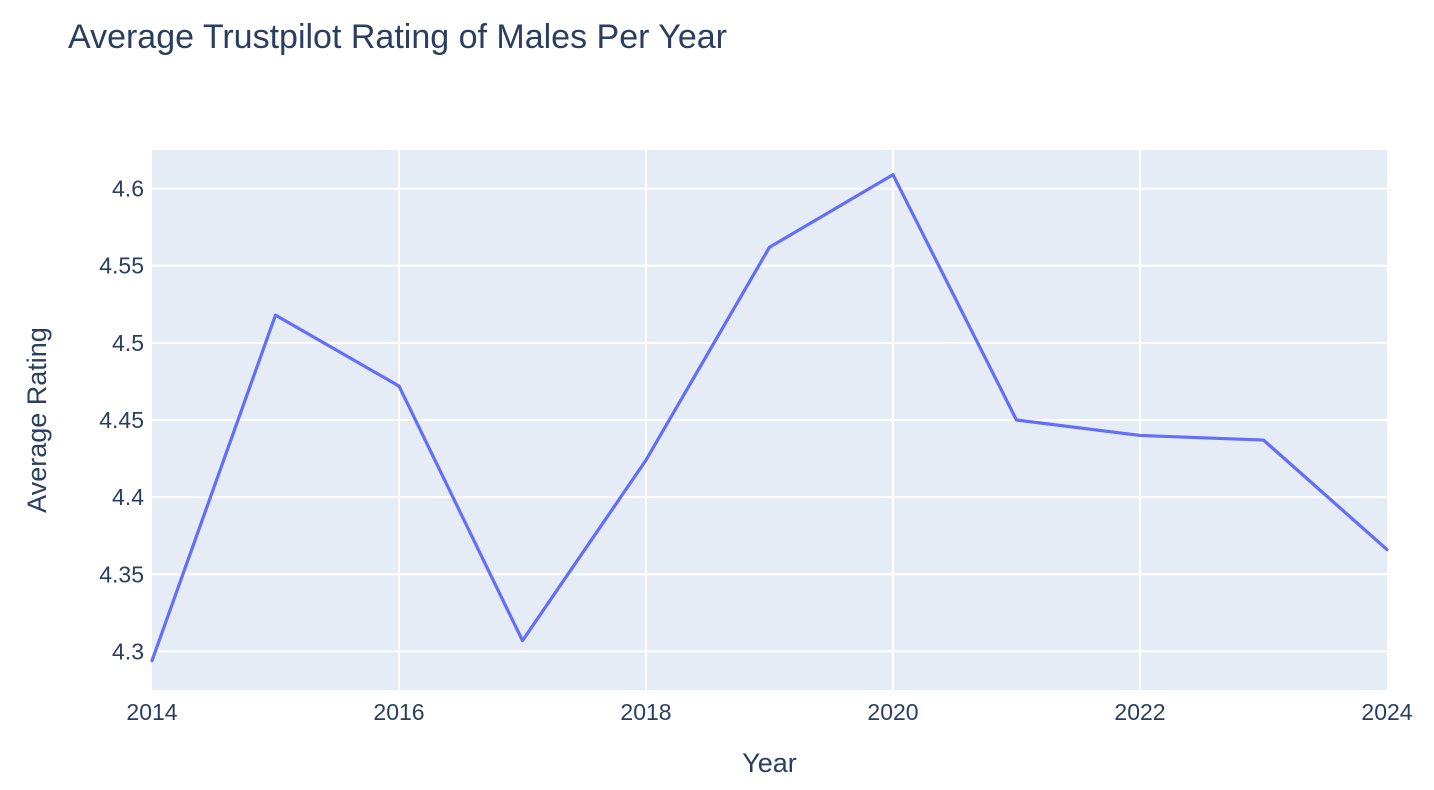 The height and width of the screenshot is (790, 1434). I want to click on x-tick-label: 2024, so click(1386, 712).